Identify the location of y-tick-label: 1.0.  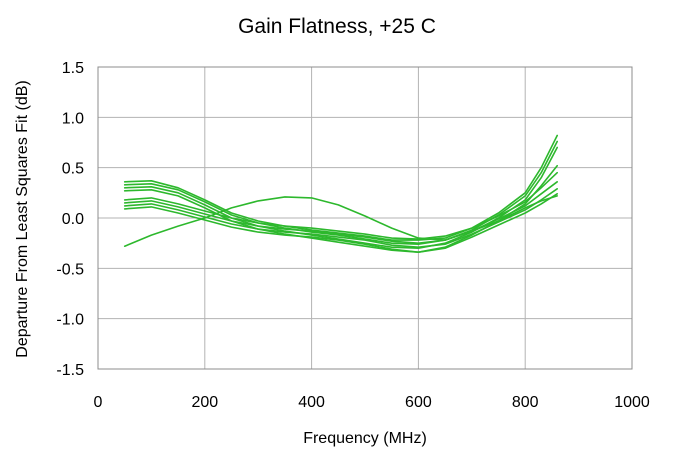
(73, 118).